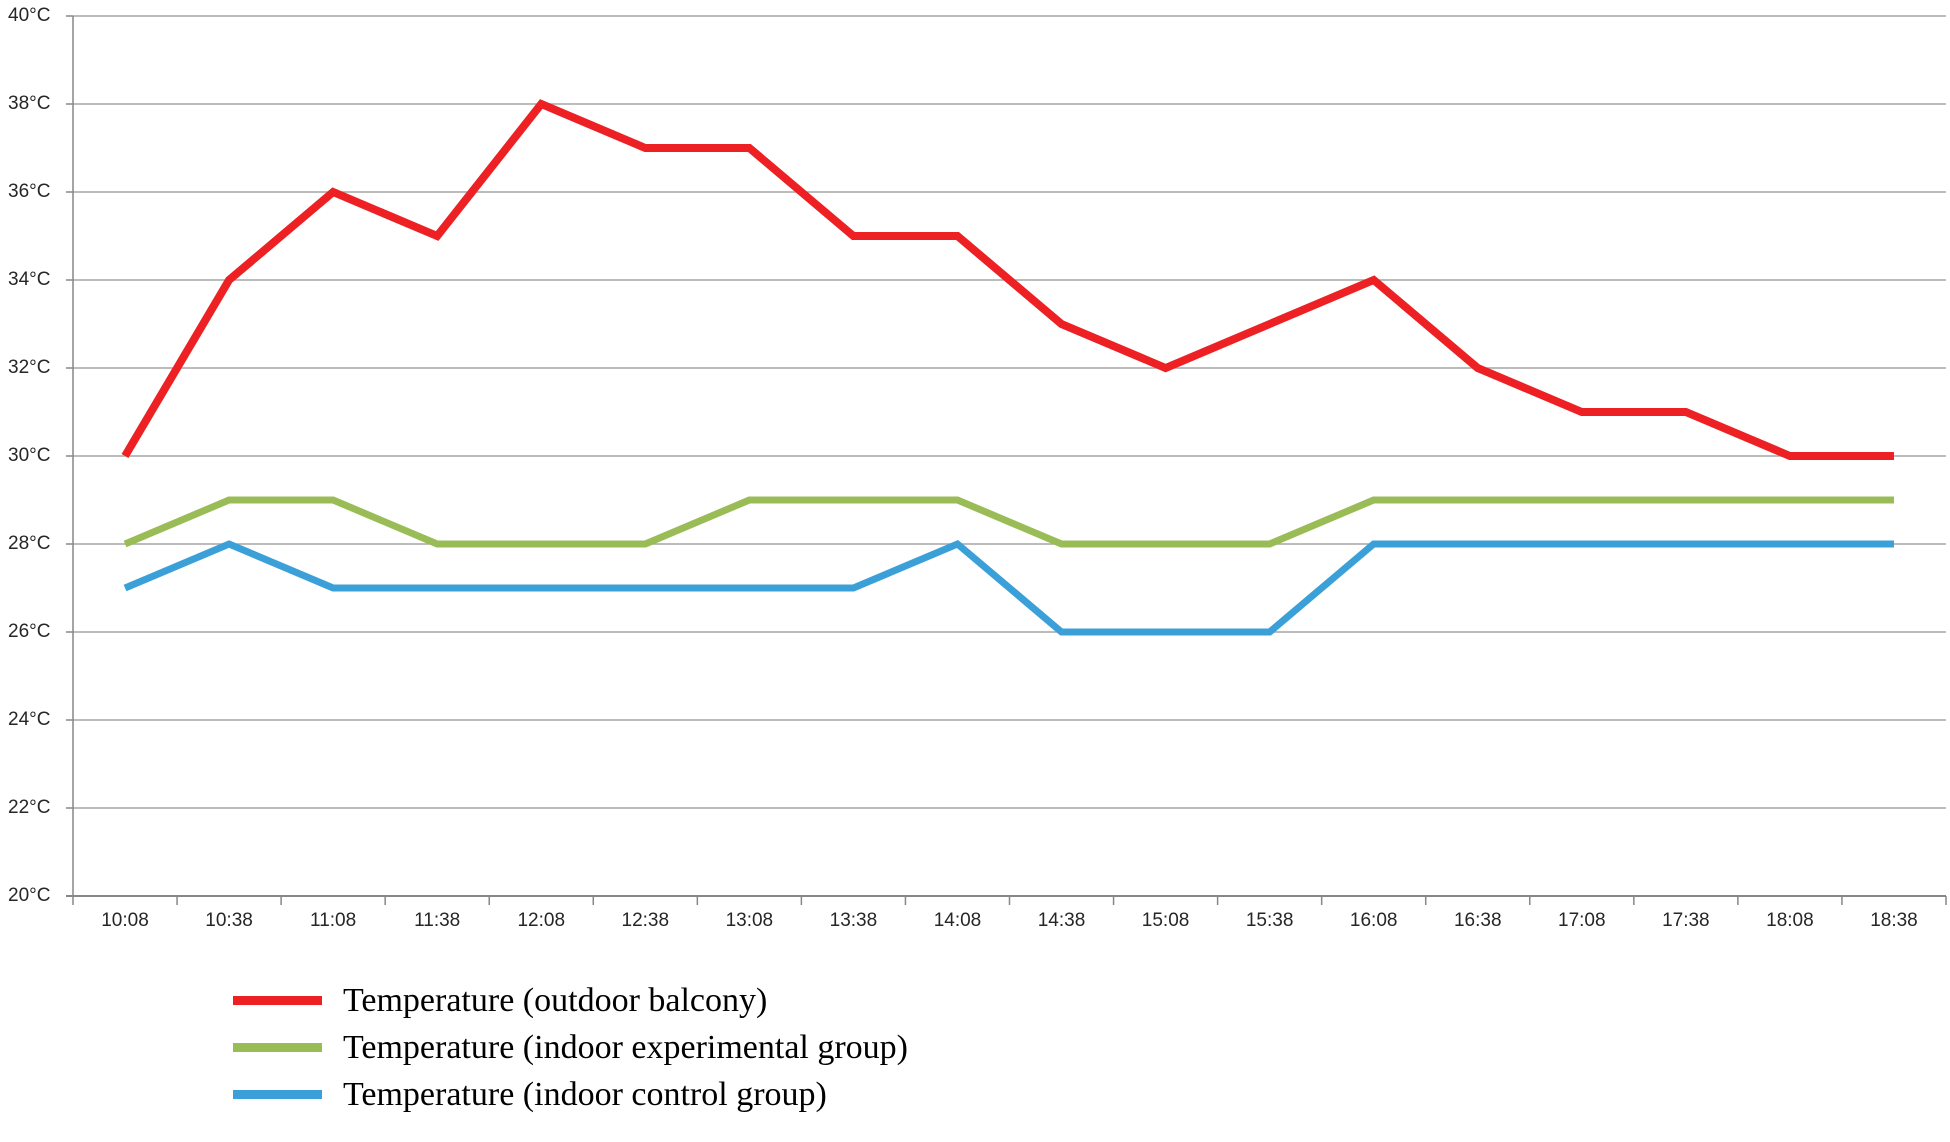 The width and height of the screenshot is (1950, 1142). What do you see at coordinates (333, 920) in the screenshot?
I see `x-axis-tick-label: 11:08` at bounding box center [333, 920].